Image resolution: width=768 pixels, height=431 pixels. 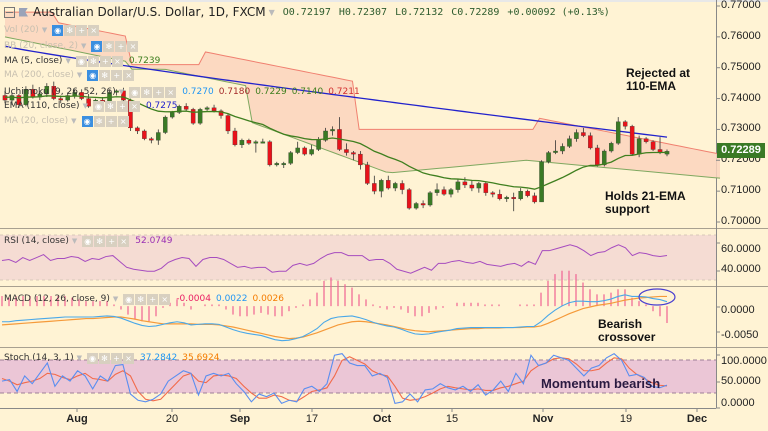 What do you see at coordinates (344, 92) in the screenshot?
I see `indicator-value: 0.7211` at bounding box center [344, 92].